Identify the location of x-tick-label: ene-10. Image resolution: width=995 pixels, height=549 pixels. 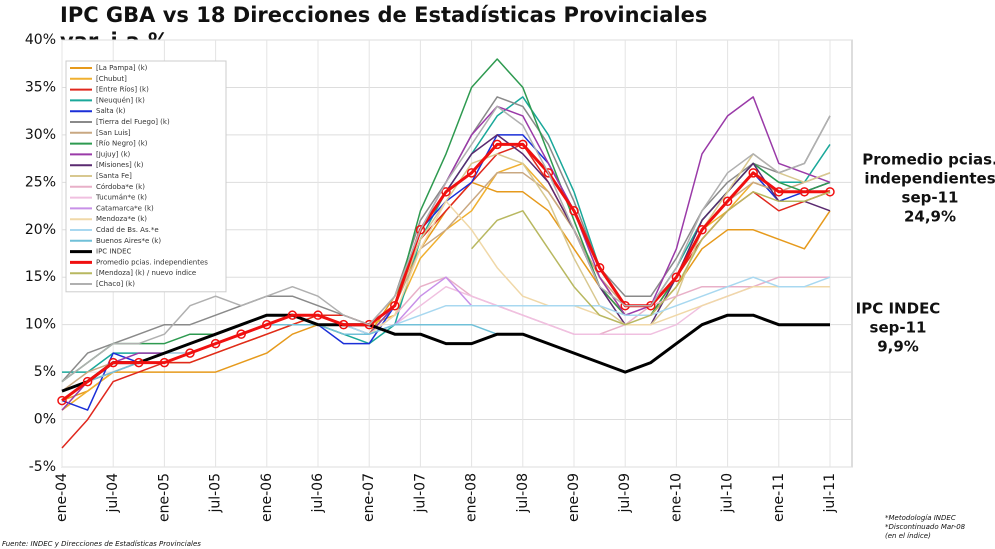
(676, 497).